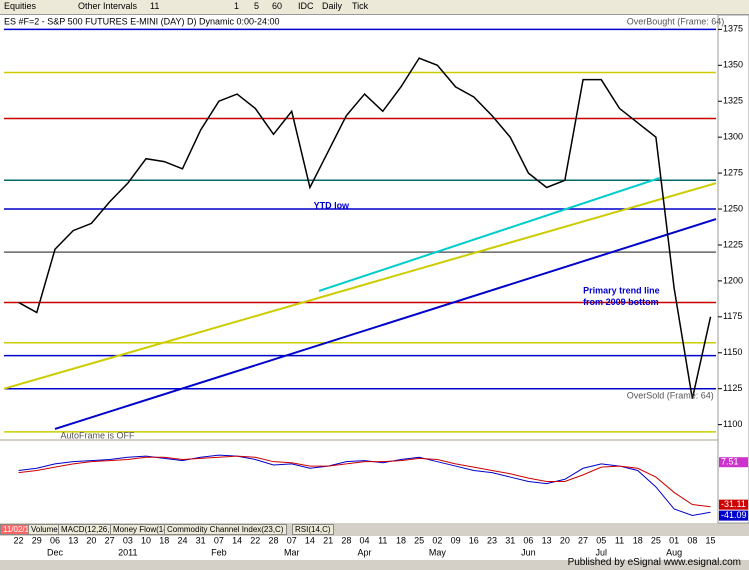 The image size is (749, 570). I want to click on y-tick-label: 1200, so click(733, 280).